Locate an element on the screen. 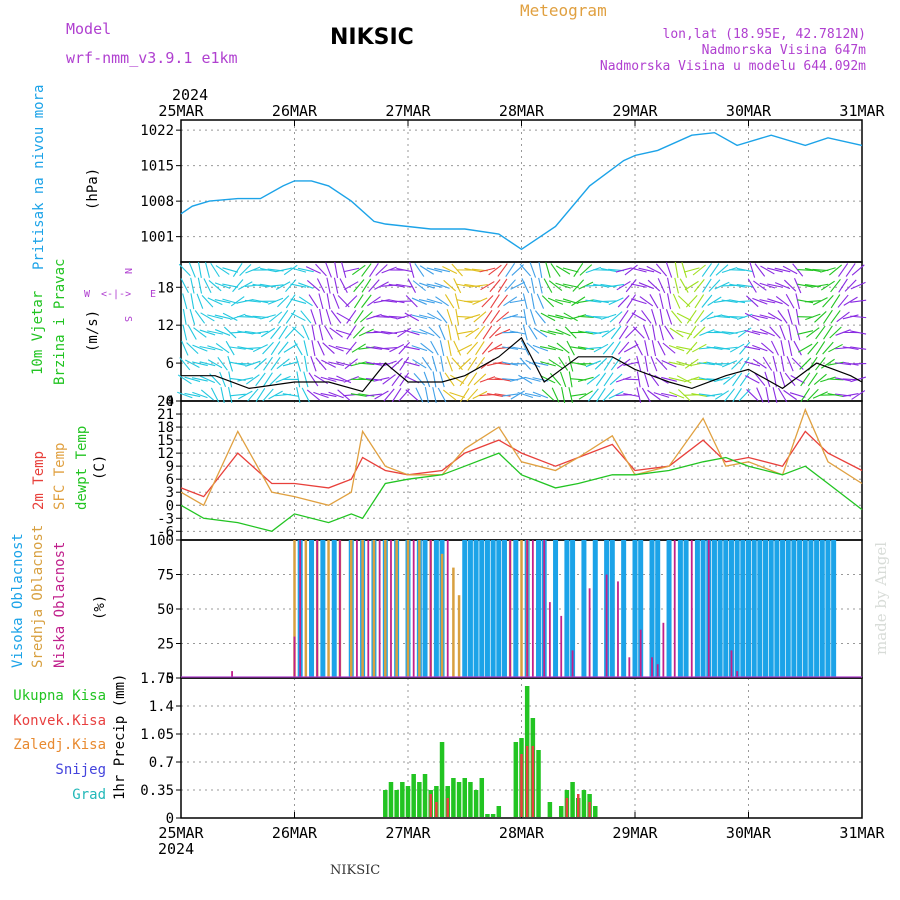 Image resolution: width=900 pixels, height=900 pixels. mid-cloud-bar is located at coordinates (408, 608).